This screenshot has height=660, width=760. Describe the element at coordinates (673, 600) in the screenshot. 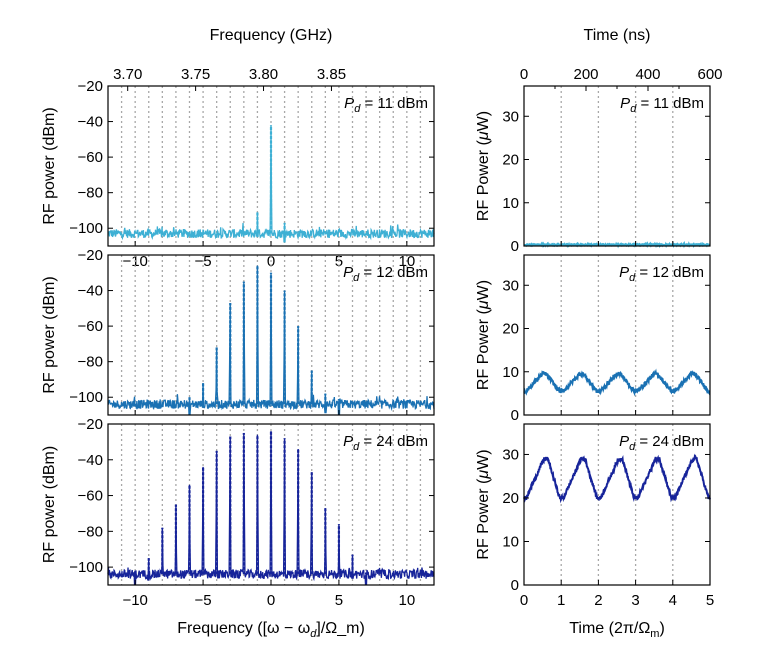

I see `x-tick-label: 4` at that location.